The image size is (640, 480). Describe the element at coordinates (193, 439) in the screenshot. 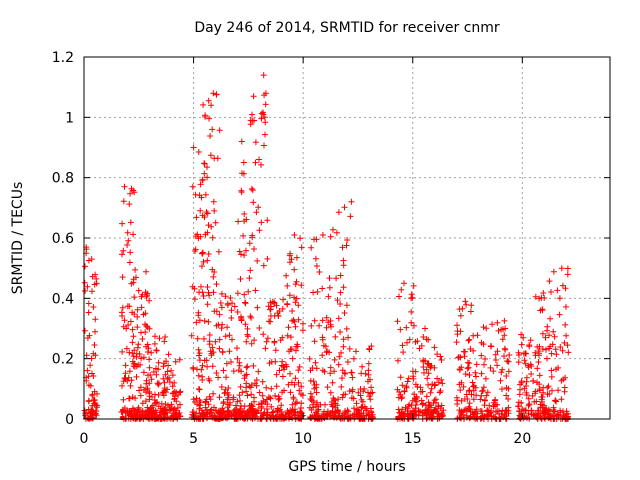

I see `x-tick-label: 5` at that location.